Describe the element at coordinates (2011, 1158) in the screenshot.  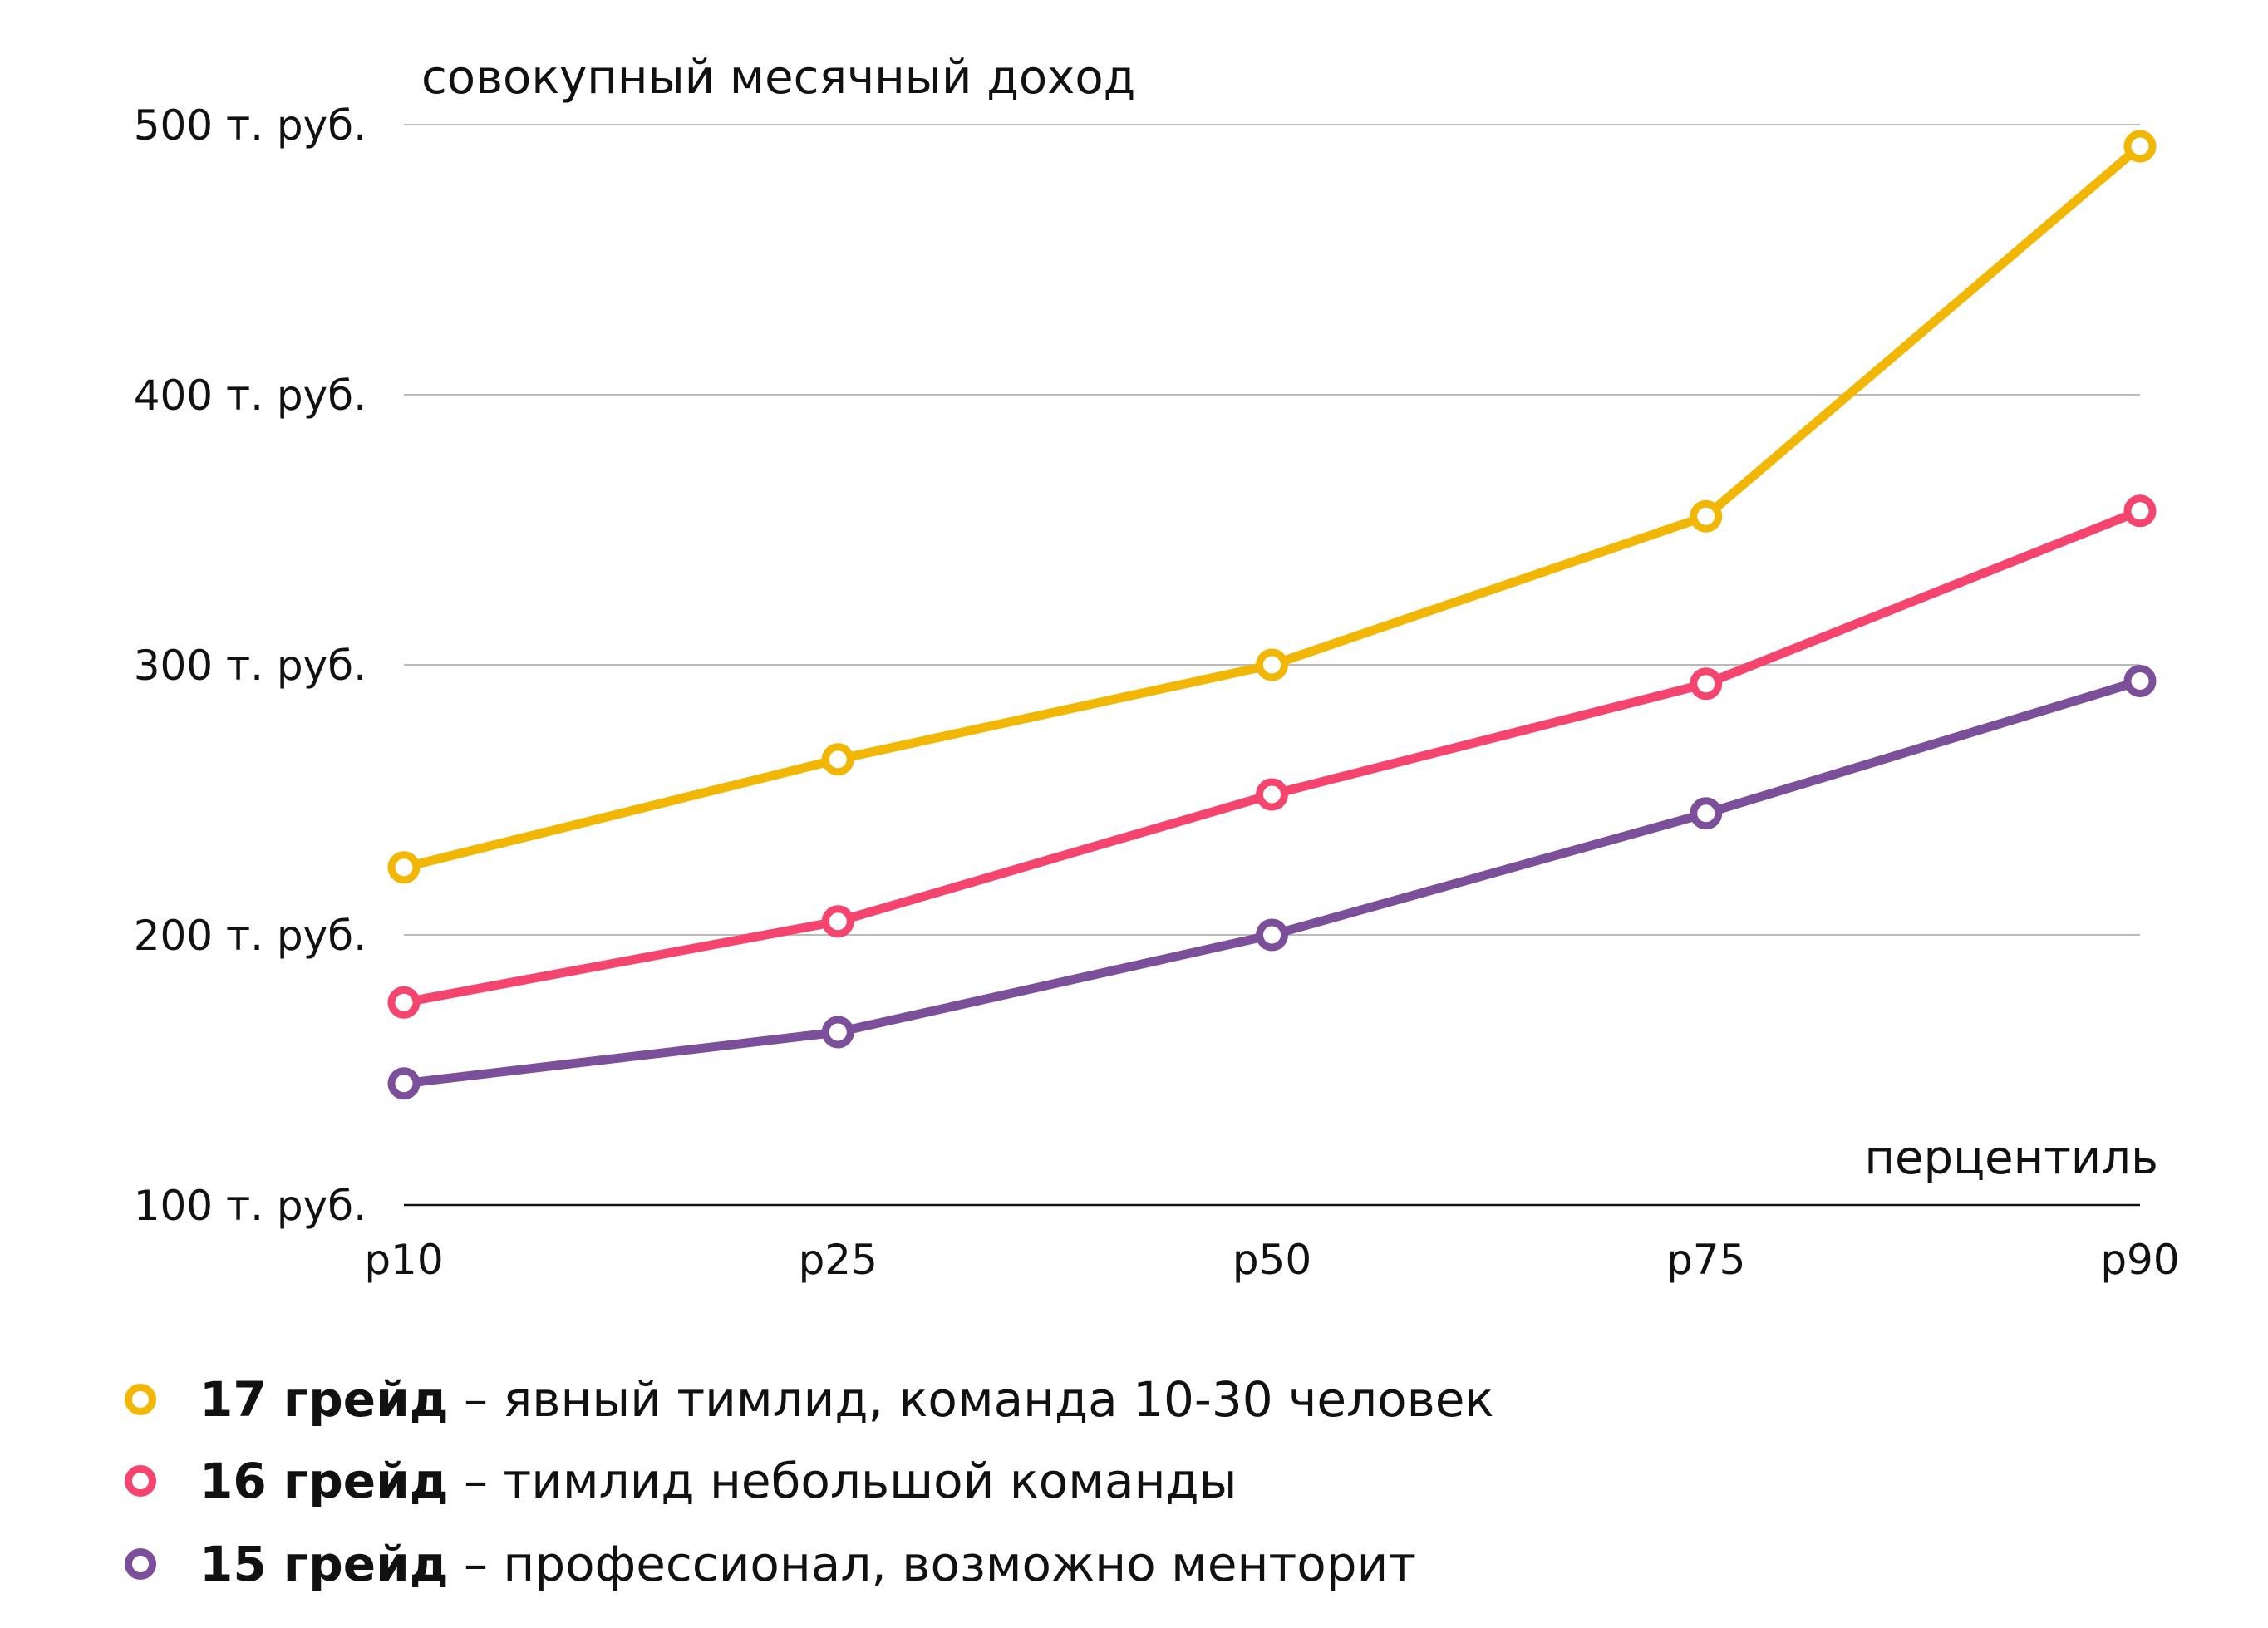
I see `x-axis-title: перцентиль` at that location.